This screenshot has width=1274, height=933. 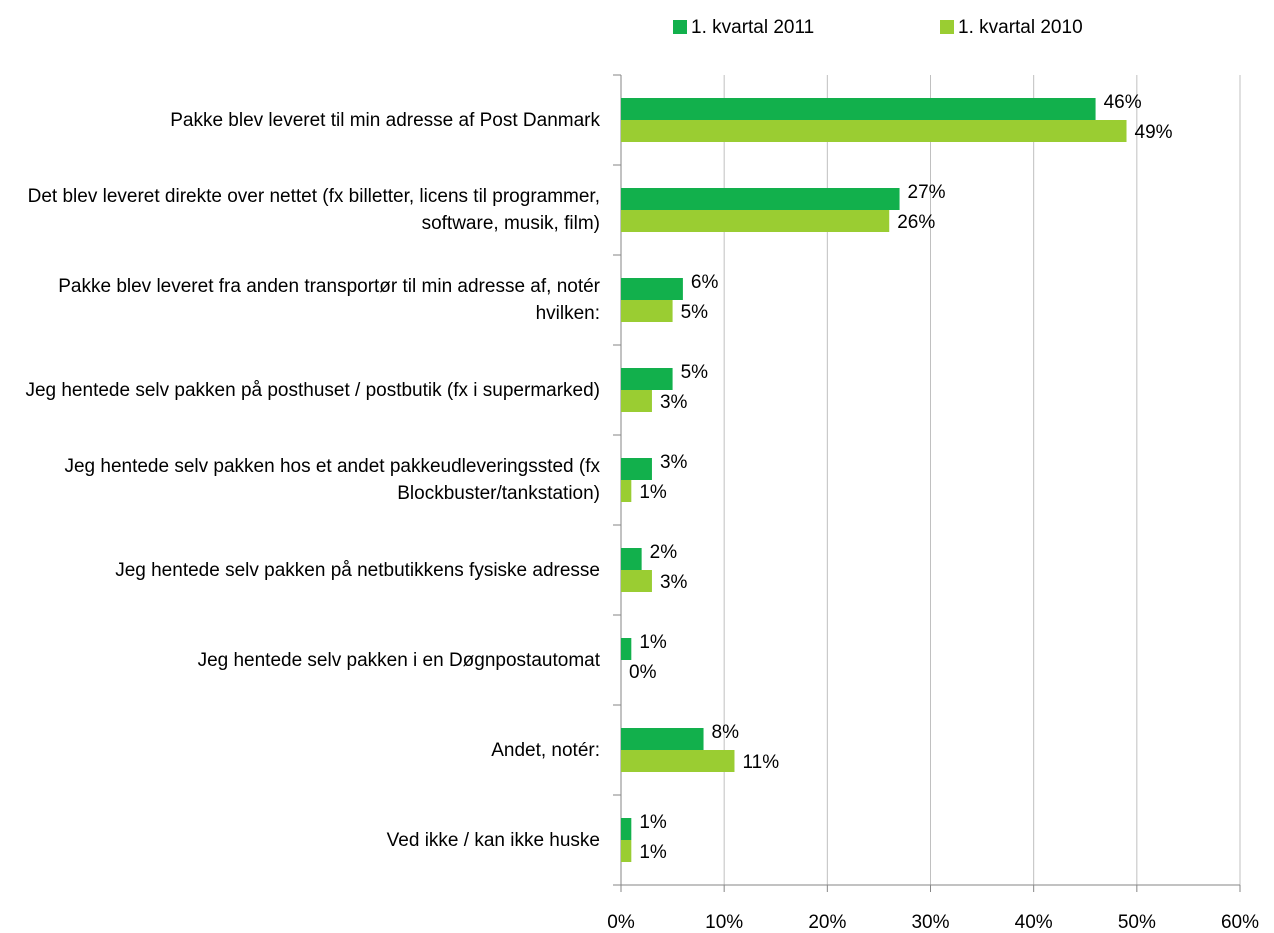 I want to click on category-text: Ved ikke / kan ikke huske, so click(x=493, y=840).